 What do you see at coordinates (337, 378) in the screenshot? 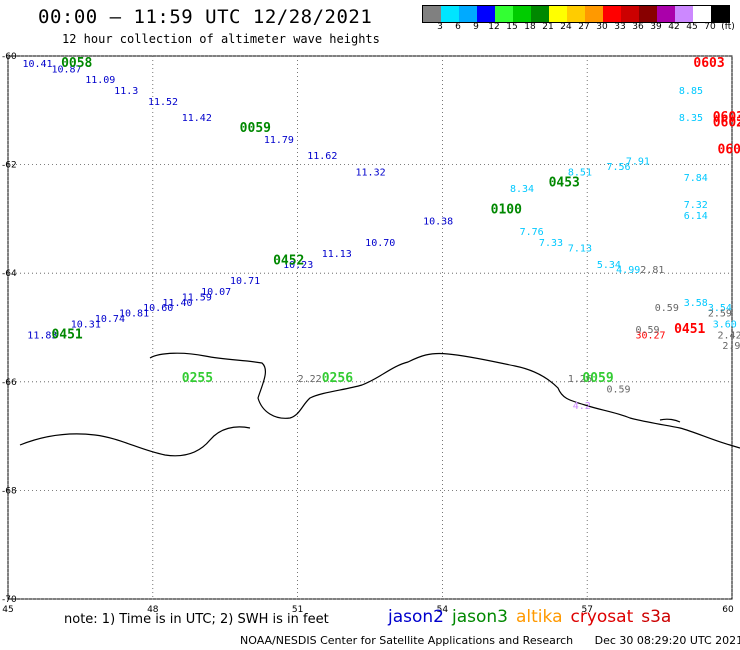
I see `pass-time-label: 0256` at bounding box center [337, 378].